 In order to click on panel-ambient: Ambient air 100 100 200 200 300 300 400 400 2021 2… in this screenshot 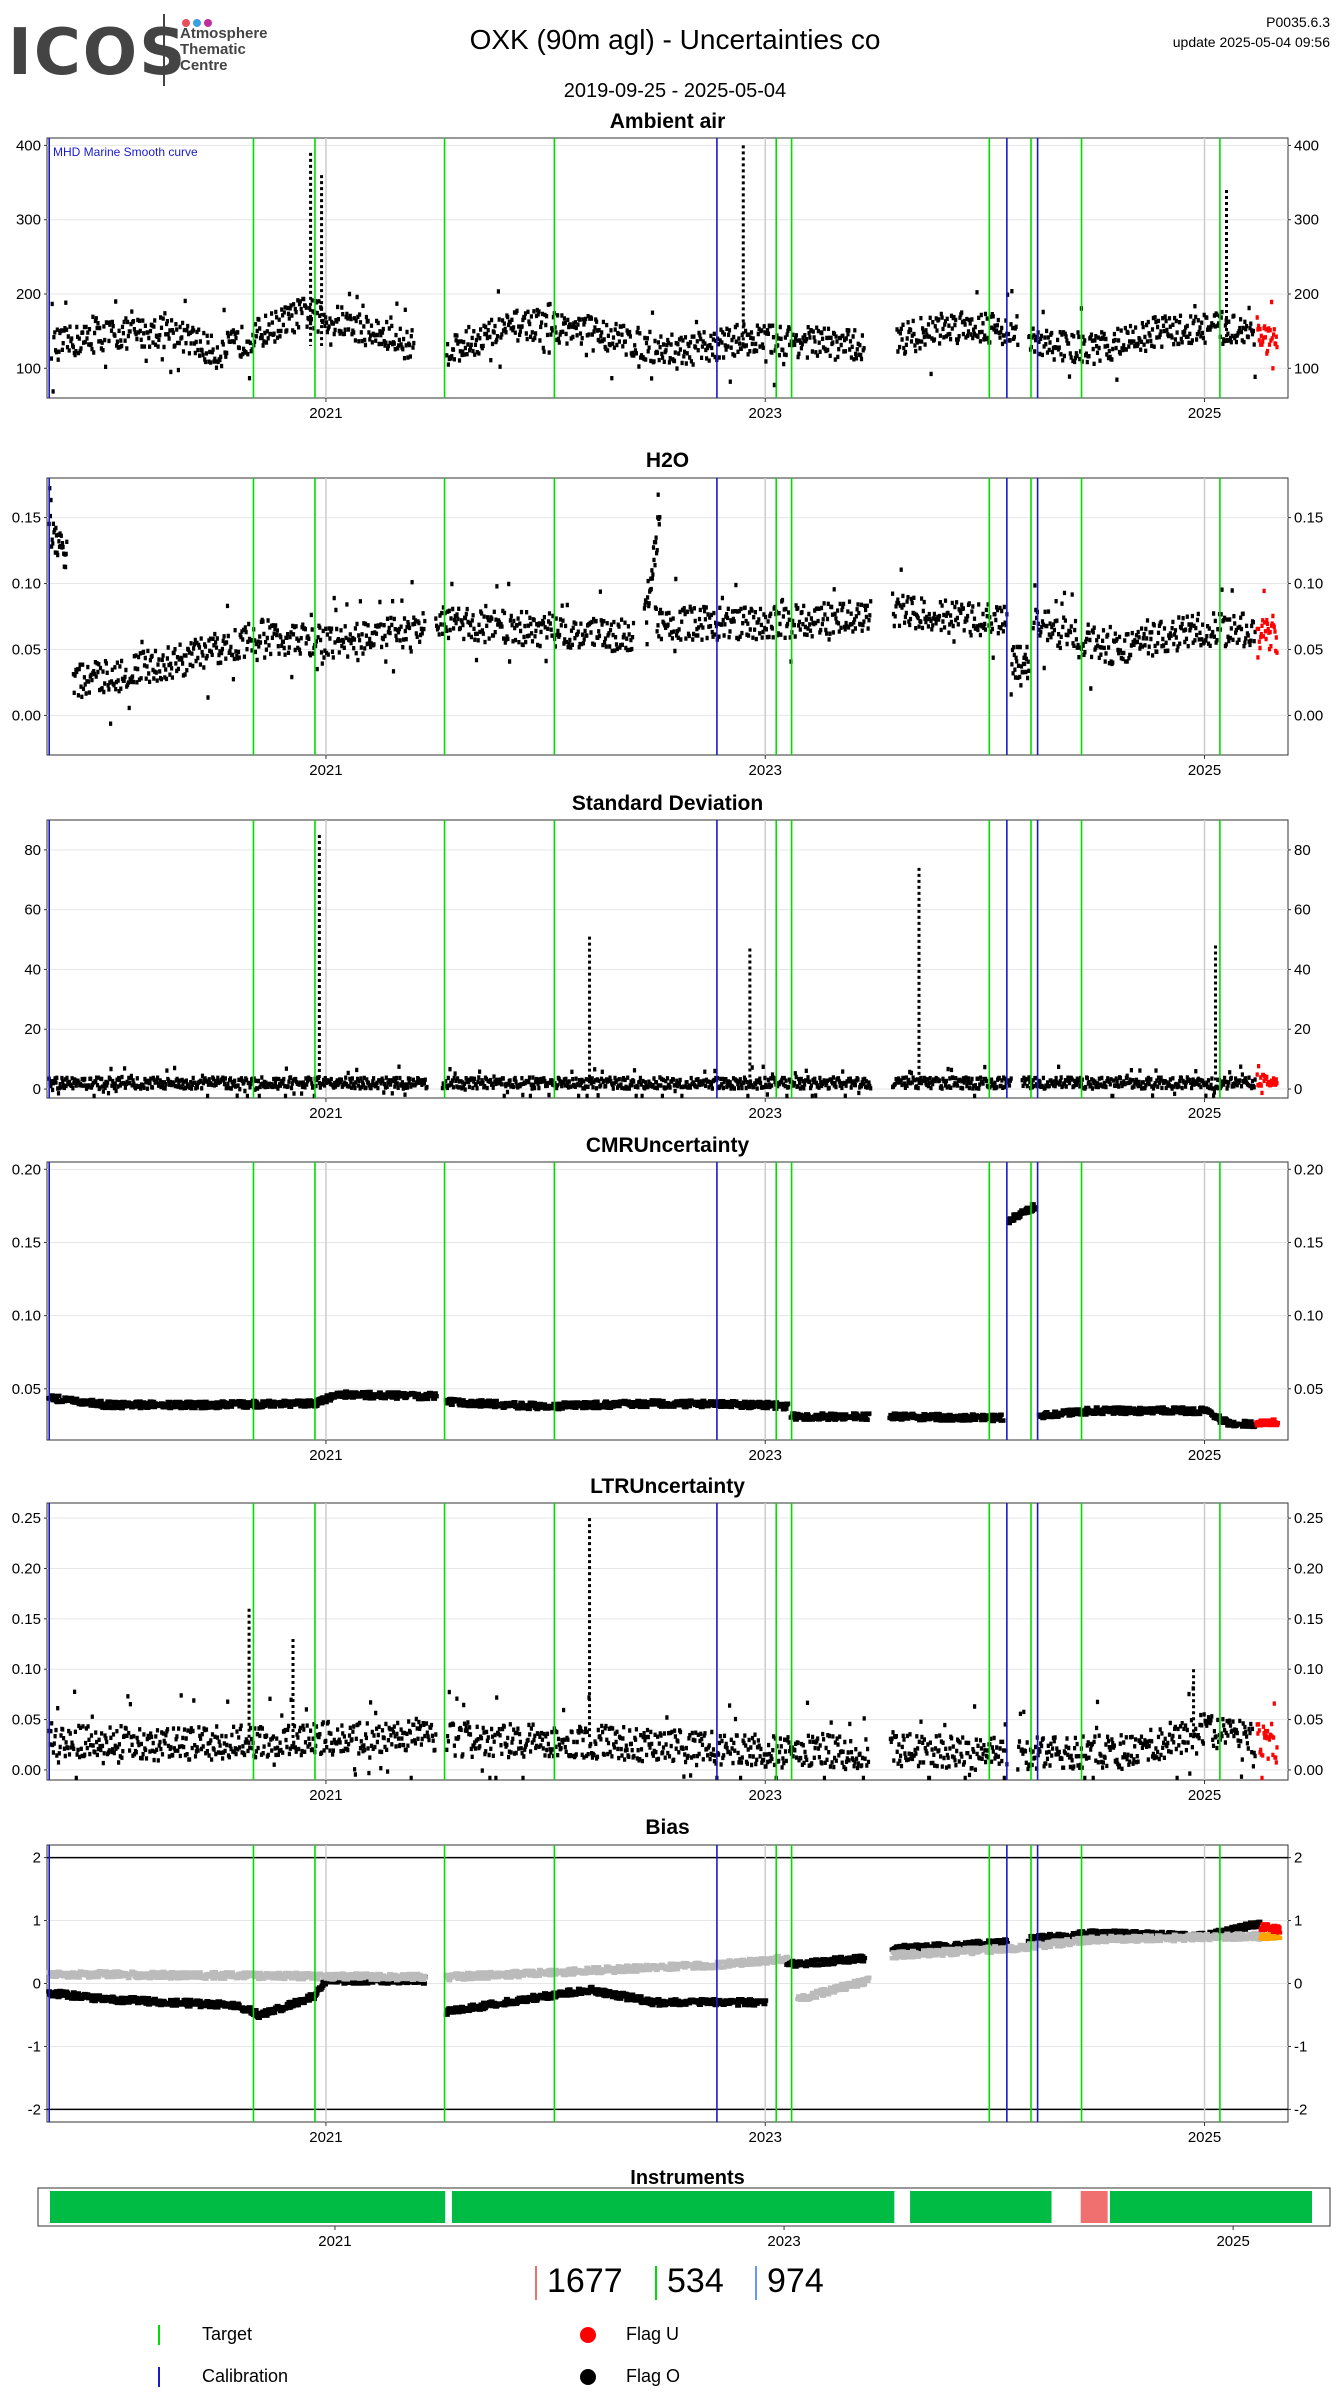, I will do `click(667, 266)`.